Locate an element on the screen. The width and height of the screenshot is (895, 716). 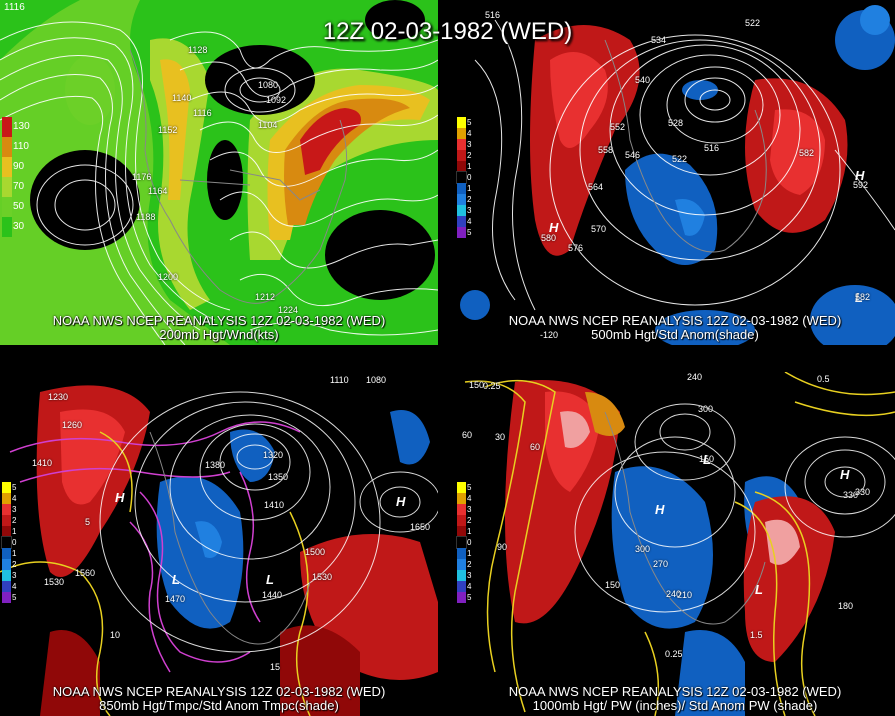
legend-label: 0 is located at coordinates (14, 542).